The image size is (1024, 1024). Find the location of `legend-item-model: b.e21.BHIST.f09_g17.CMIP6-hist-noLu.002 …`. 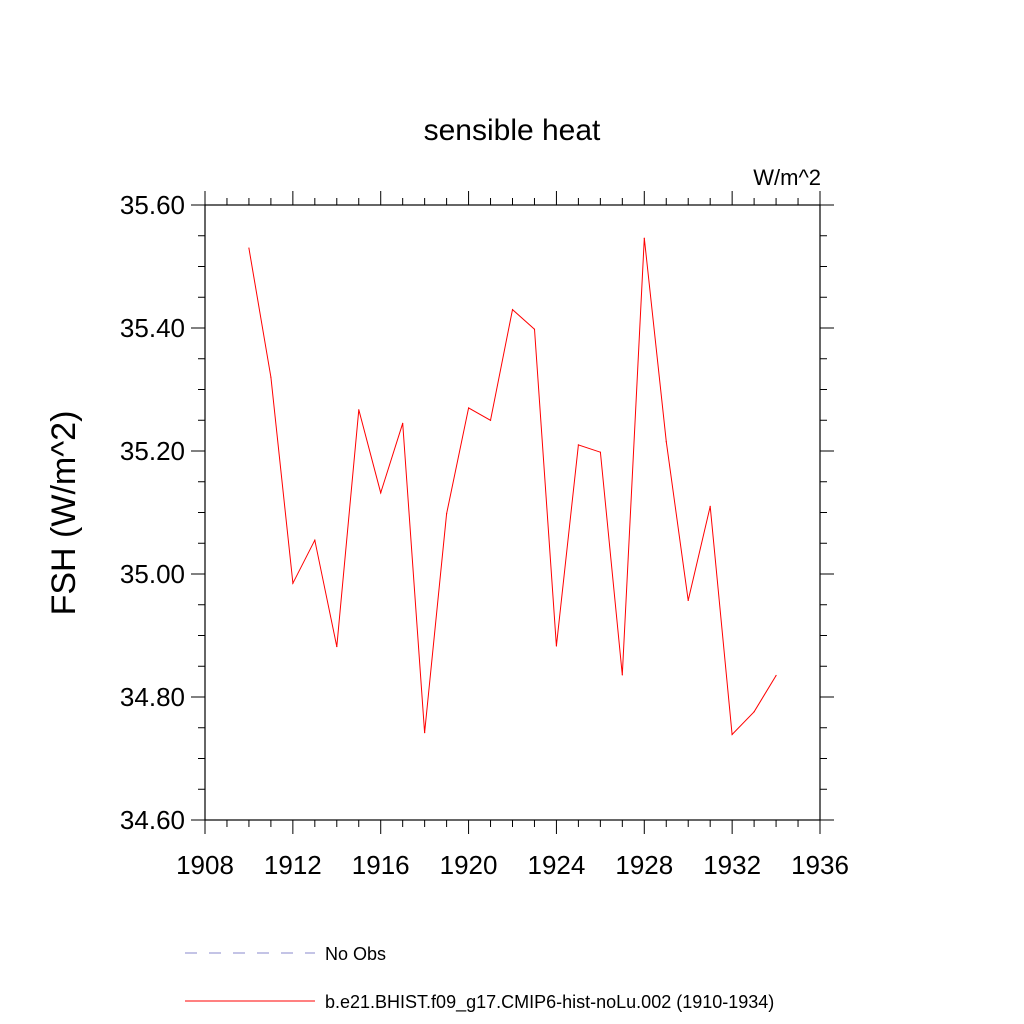

legend-item-model: b.e21.BHIST.f09_g17.CMIP6-hist-noLu.002 … is located at coordinates (479, 1002).